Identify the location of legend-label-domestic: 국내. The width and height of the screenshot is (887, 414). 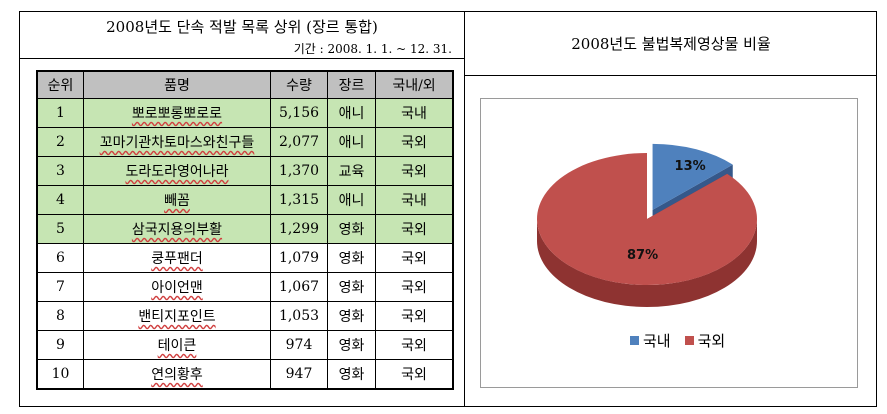
(657, 341).